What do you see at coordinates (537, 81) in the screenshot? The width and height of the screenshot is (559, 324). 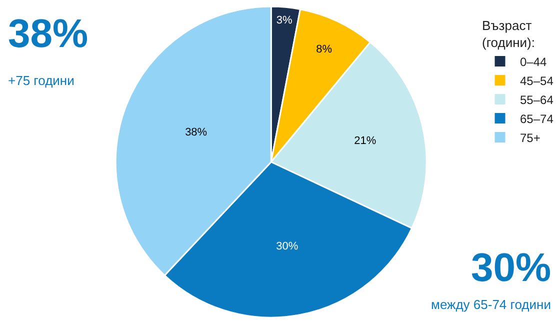 I see `legend-label: 45–54` at bounding box center [537, 81].